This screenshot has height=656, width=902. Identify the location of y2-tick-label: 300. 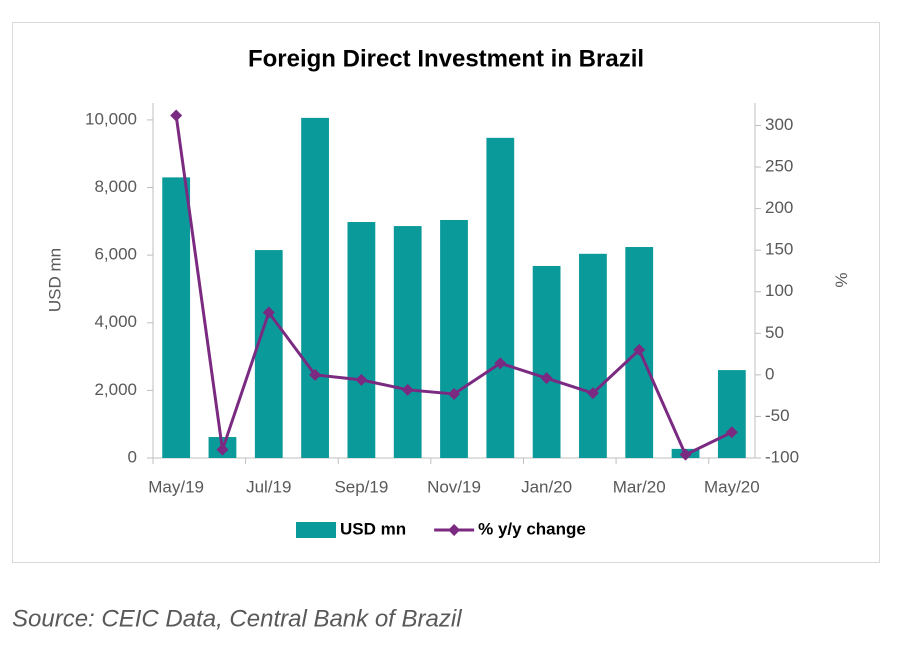
(779, 124).